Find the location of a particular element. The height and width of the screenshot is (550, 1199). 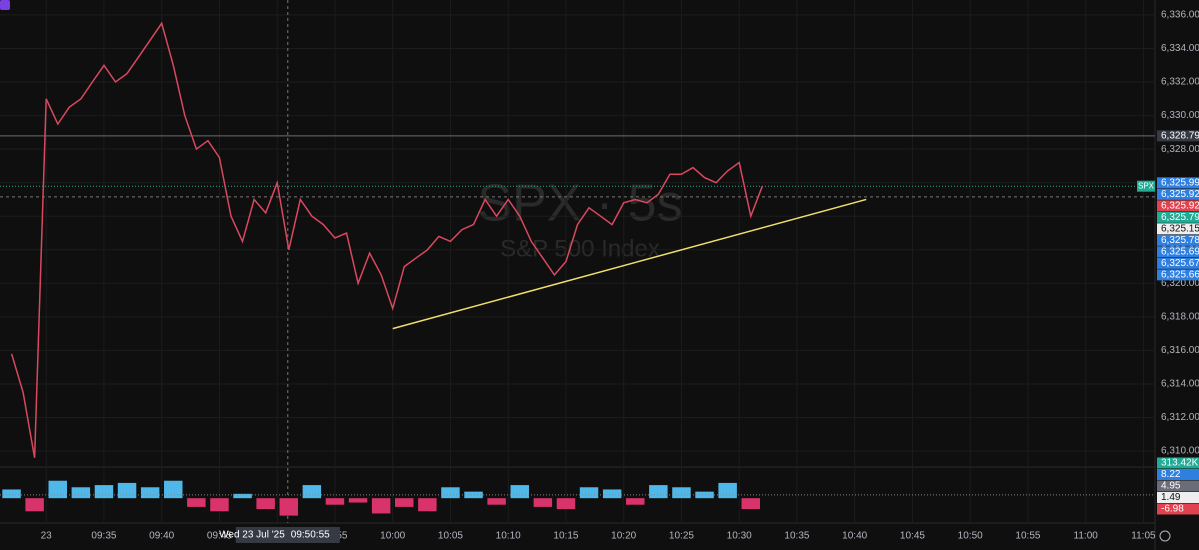

price-label: 6,325.79 is located at coordinates (1180, 217).